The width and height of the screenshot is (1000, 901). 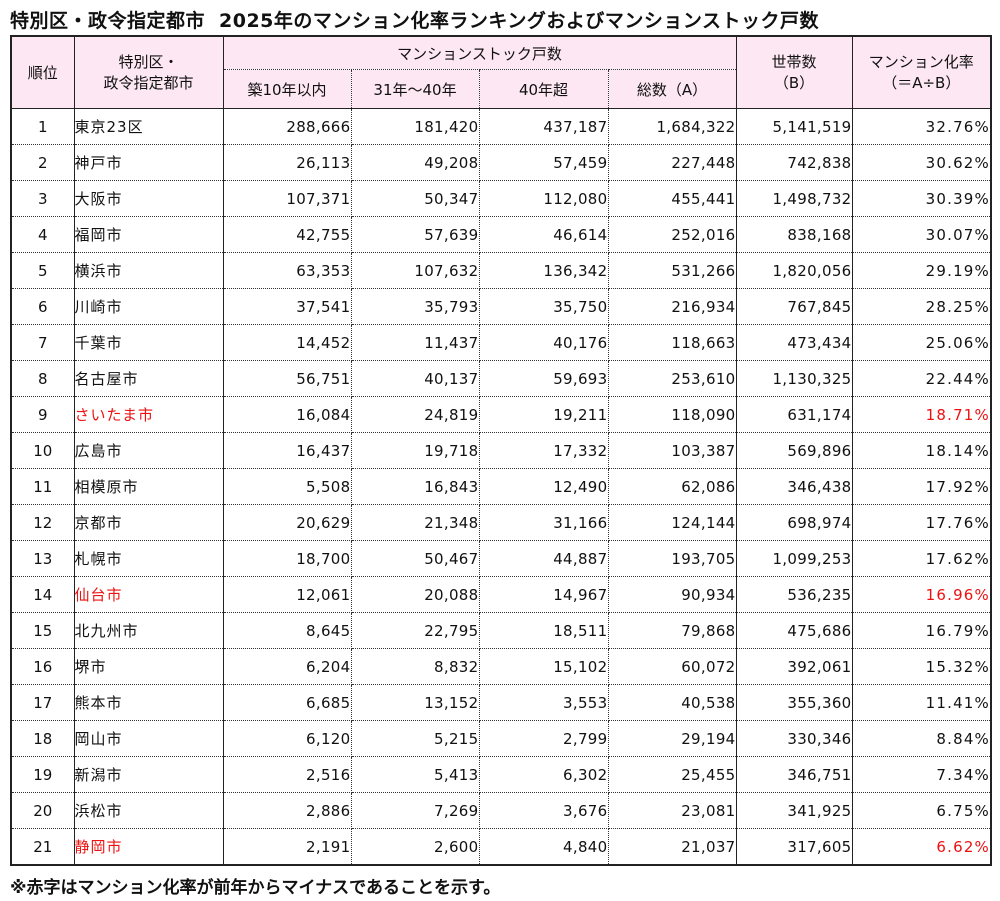 I want to click on within10-cell: 14,452, so click(x=287, y=342).